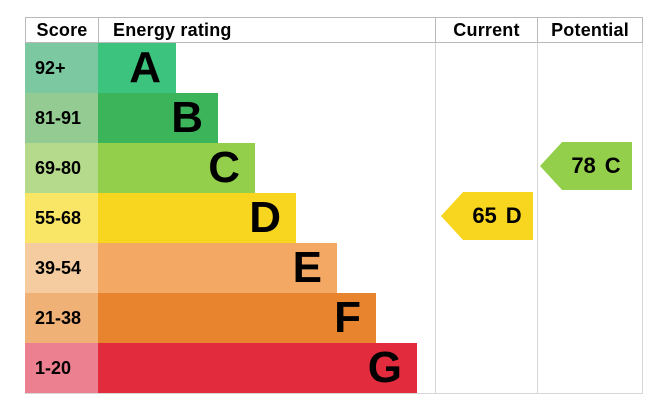 Image resolution: width=670 pixels, height=412 pixels. Describe the element at coordinates (347, 317) in the screenshot. I see `band-letter: F` at that location.